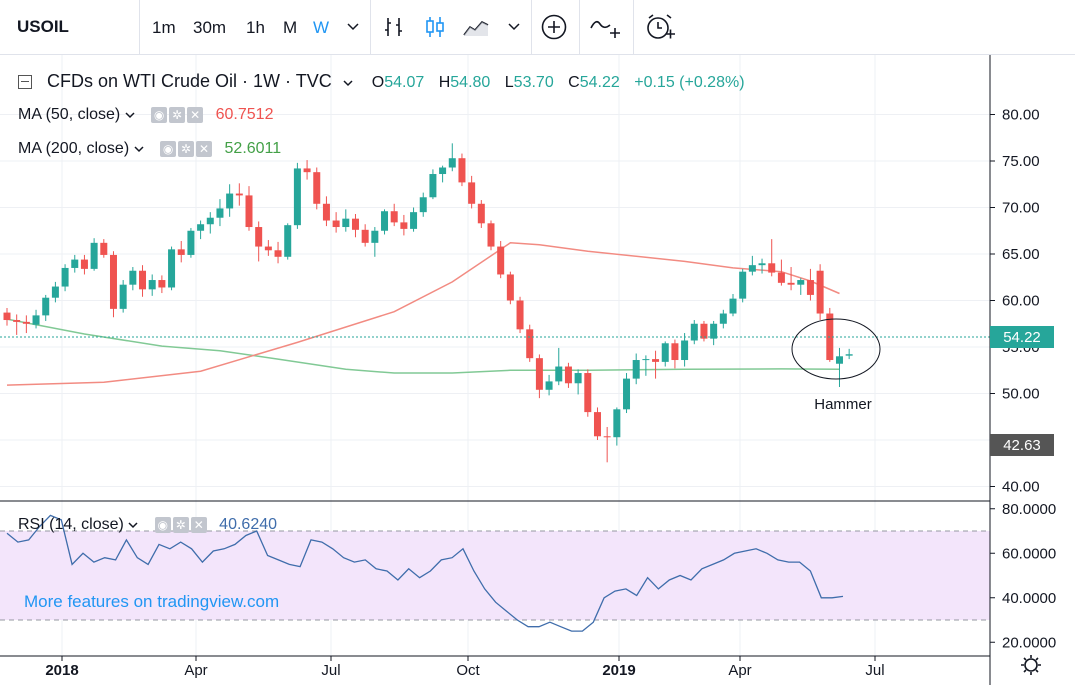 This screenshot has width=1075, height=685. Describe the element at coordinates (255, 27) in the screenshot. I see `timeframe-1h: 1h` at that location.